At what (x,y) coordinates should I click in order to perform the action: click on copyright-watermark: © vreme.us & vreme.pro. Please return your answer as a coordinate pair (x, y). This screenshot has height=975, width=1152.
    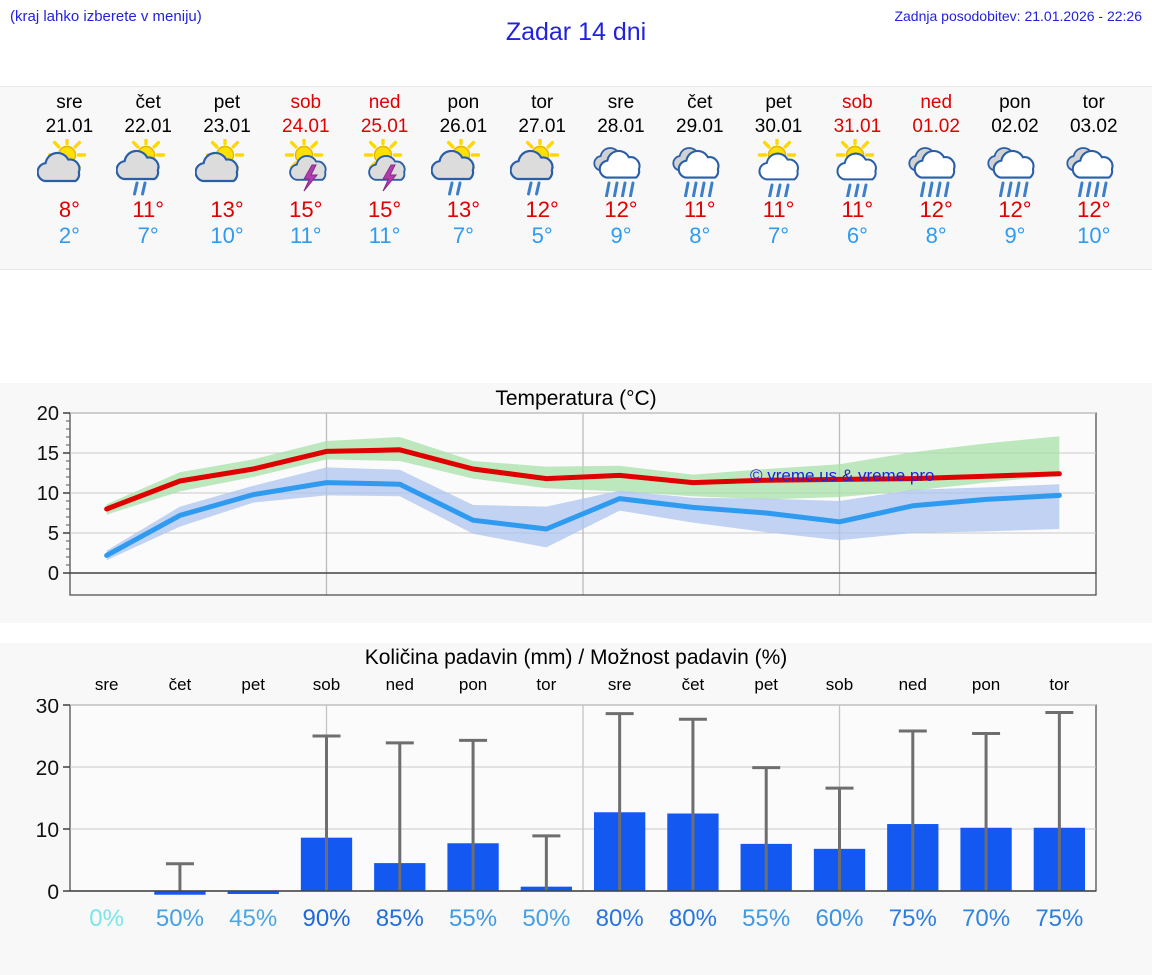
    Looking at the image, I should click on (842, 475).